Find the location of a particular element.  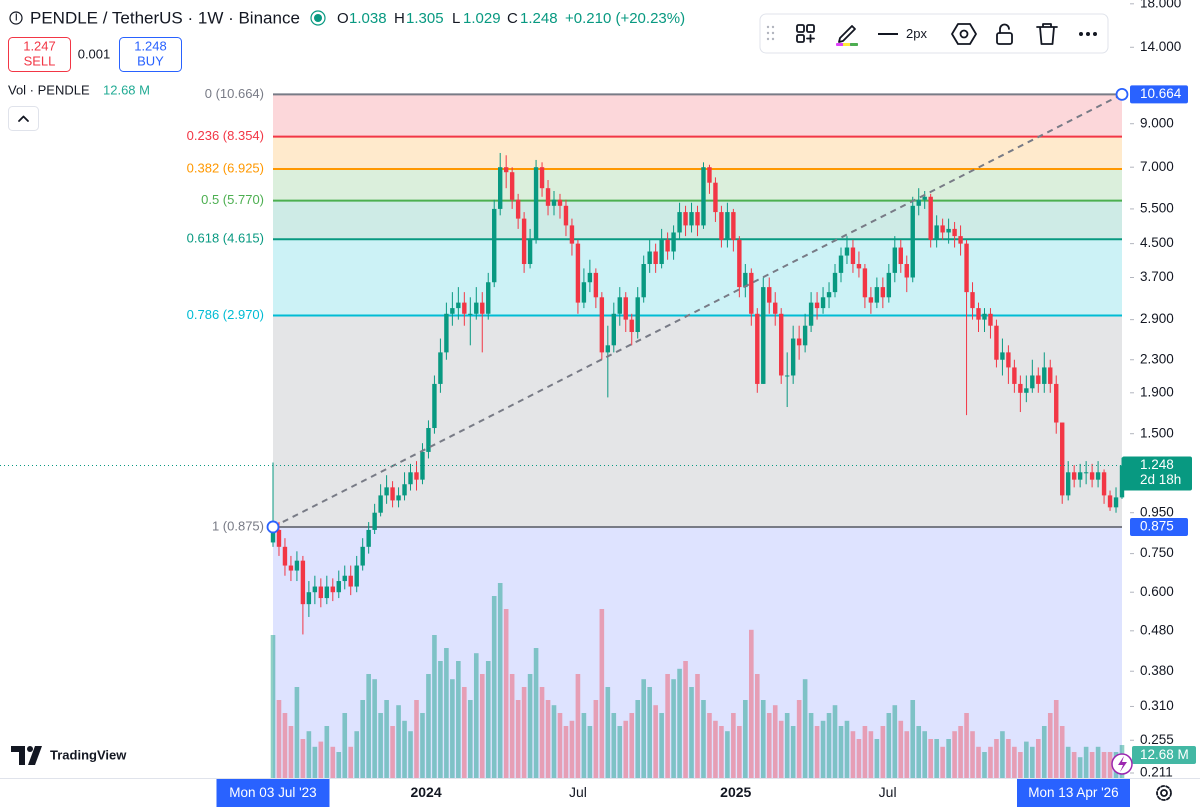

fib-band is located at coordinates (697, 185).